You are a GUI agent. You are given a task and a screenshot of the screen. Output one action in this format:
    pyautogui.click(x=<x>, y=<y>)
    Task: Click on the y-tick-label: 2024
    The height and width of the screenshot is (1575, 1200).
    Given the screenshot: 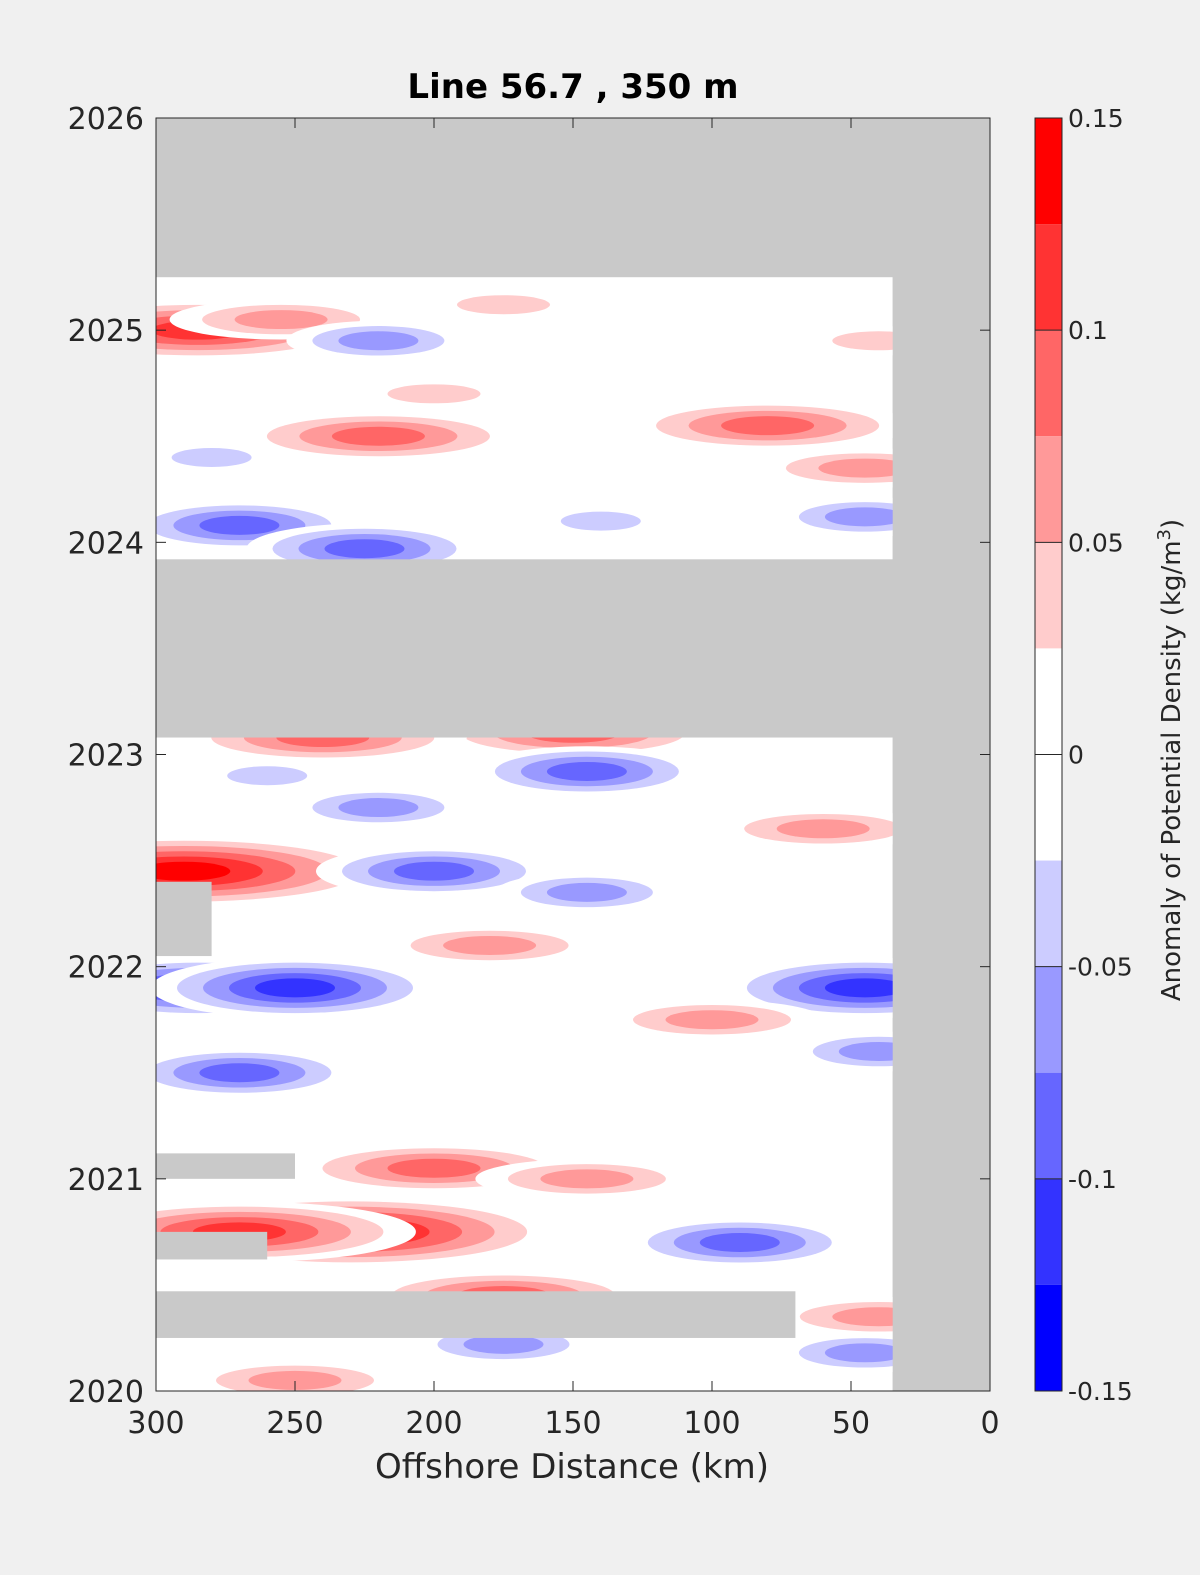 What is the action you would take?
    pyautogui.click(x=106, y=543)
    